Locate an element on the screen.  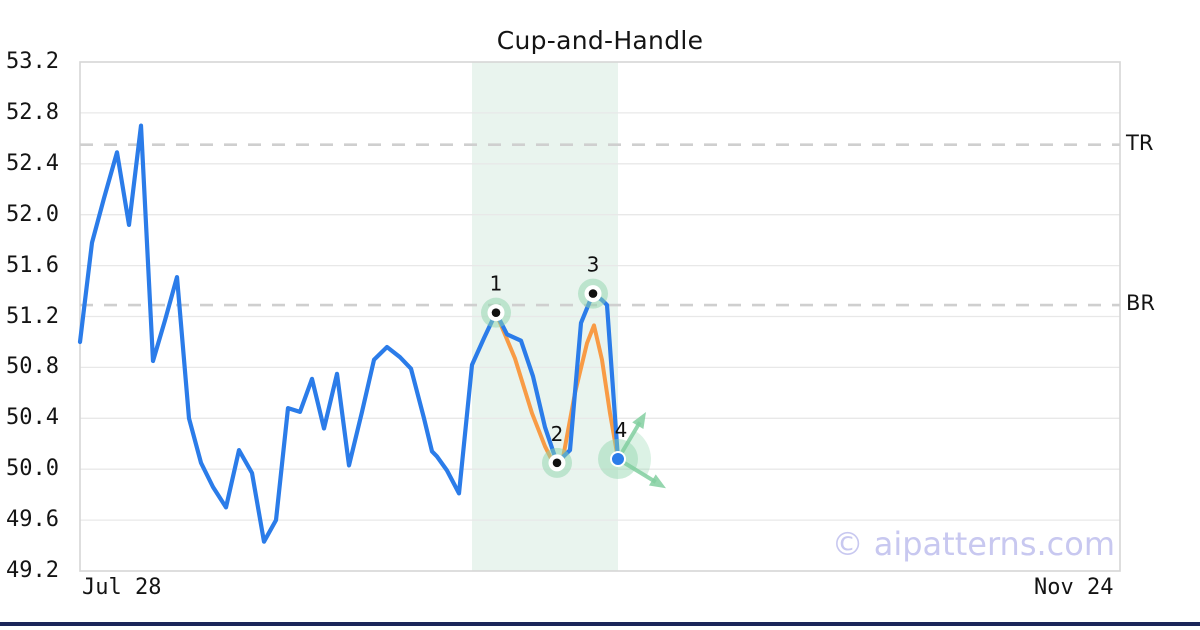
y-tick-label: 50.0 is located at coordinates (32, 468).